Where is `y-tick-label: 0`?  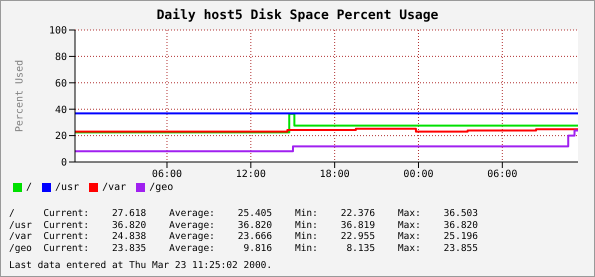 y-tick-label: 0 is located at coordinates (63, 163).